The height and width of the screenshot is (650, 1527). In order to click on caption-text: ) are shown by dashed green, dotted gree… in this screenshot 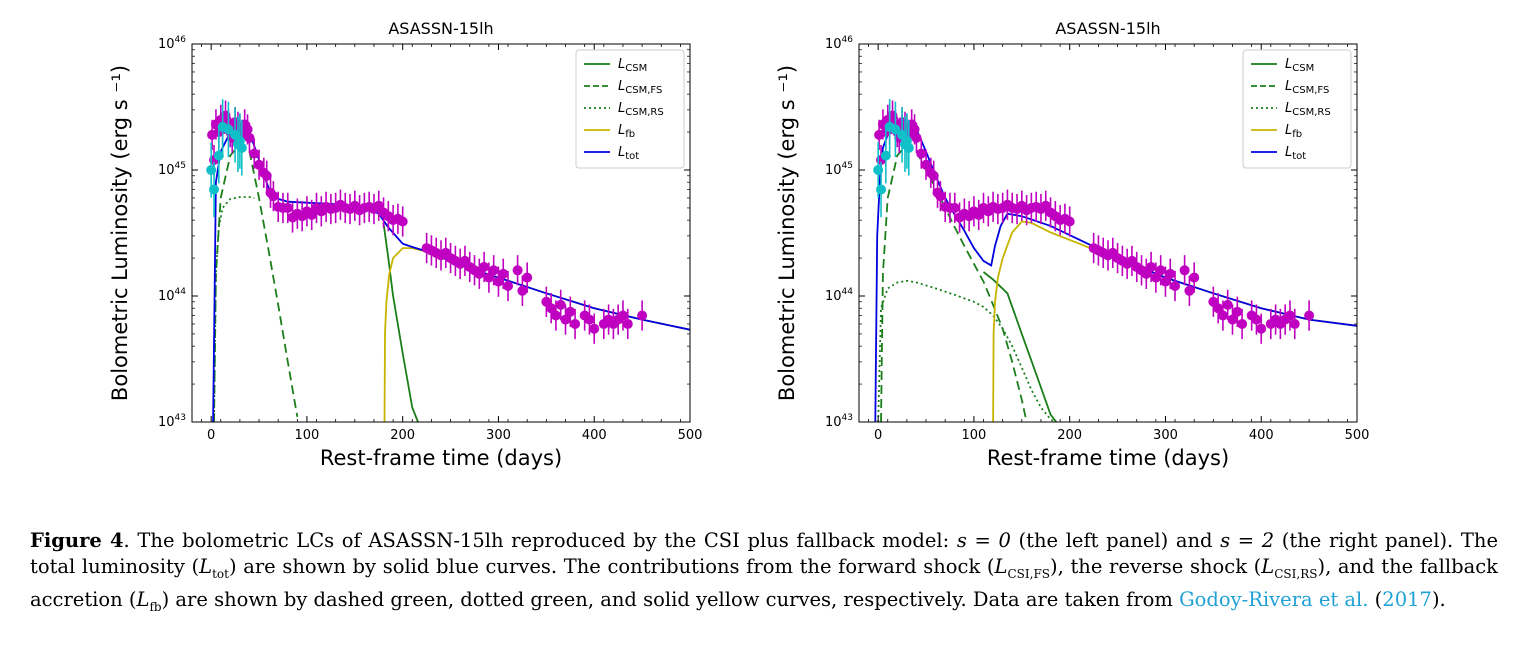, I will do `click(670, 599)`.